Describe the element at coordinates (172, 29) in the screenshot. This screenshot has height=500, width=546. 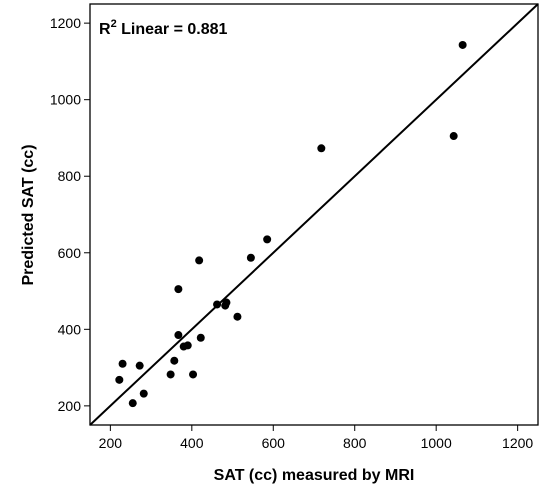
I see `r-squared-value: Linear = 0.881` at that location.